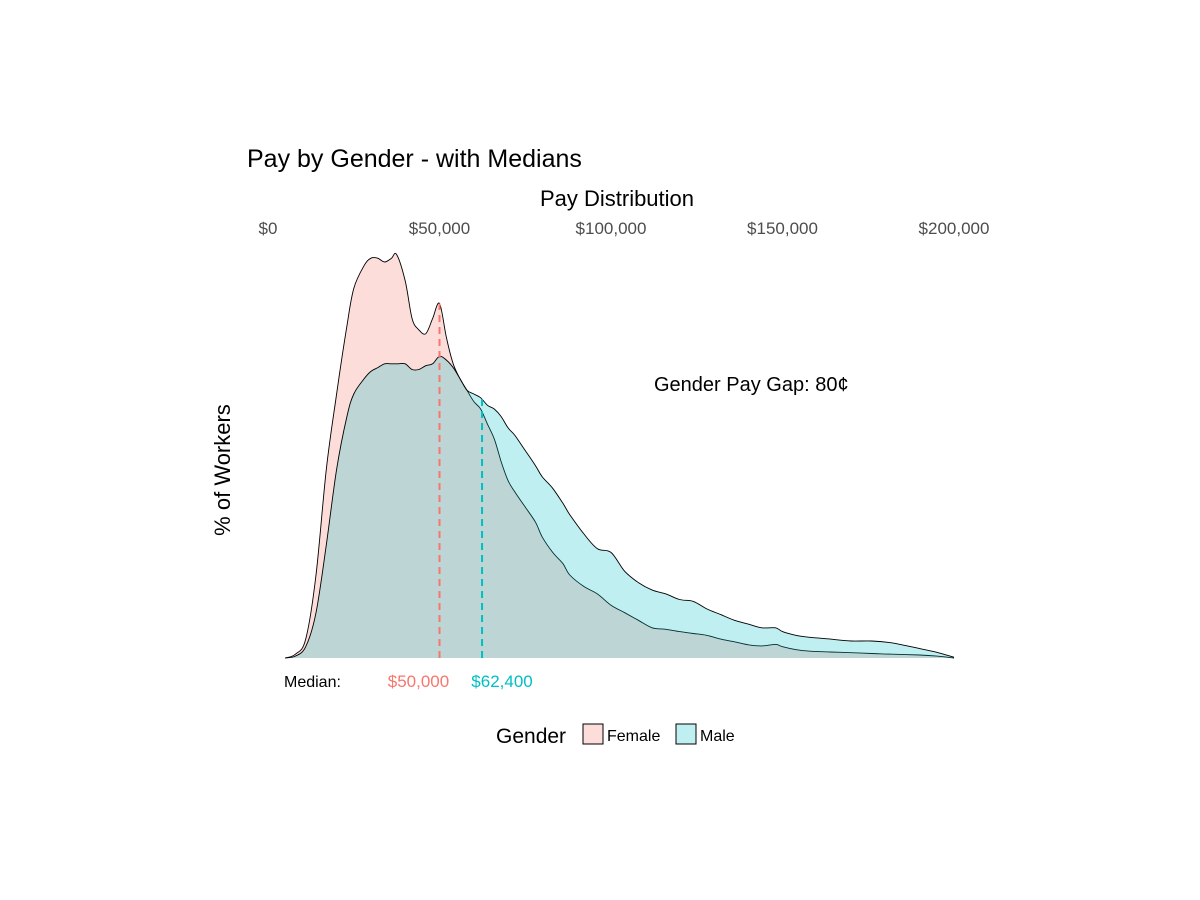 This screenshot has height=900, width=1200. I want to click on median-value-male: $62,400, so click(501, 681).